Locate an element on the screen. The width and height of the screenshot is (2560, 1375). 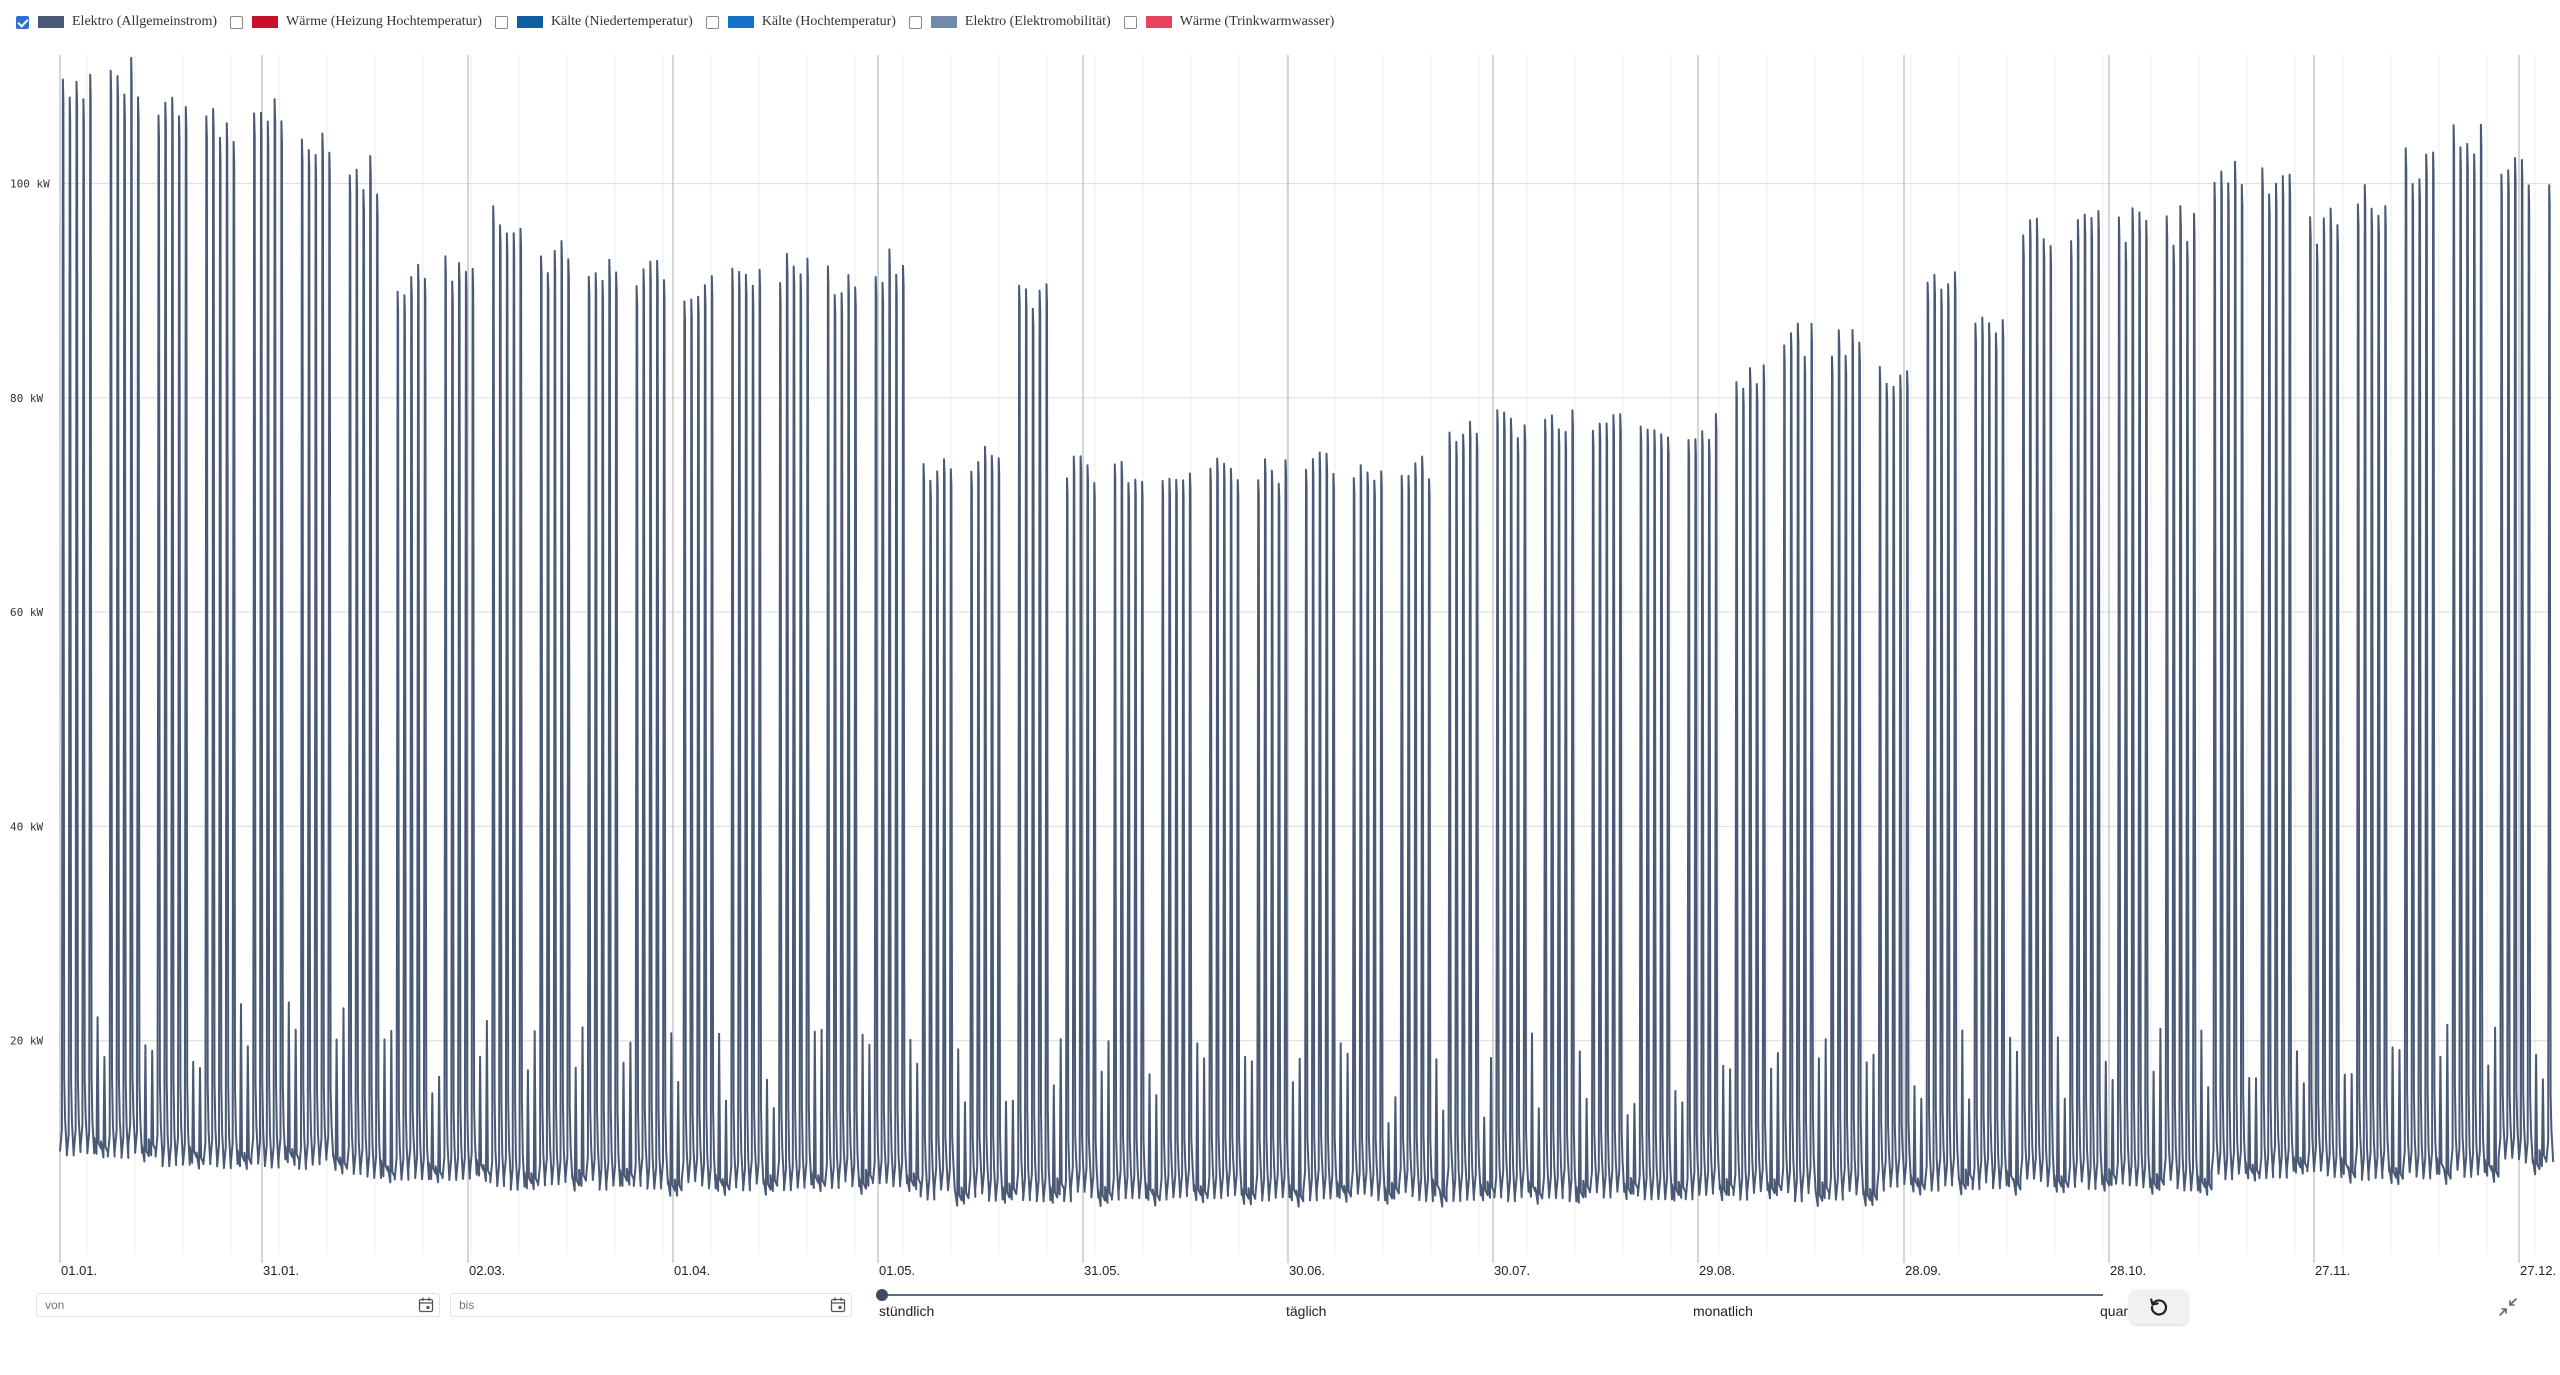
x-tick-label: 31.05. is located at coordinates (1102, 1270).